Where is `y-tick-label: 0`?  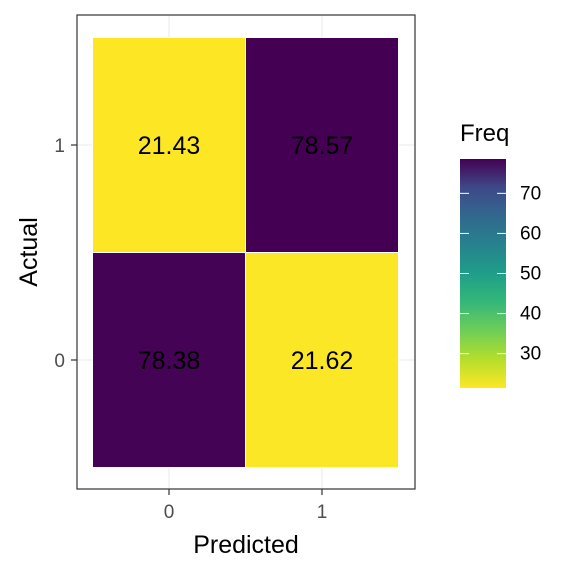 y-tick-label: 0 is located at coordinates (59, 361).